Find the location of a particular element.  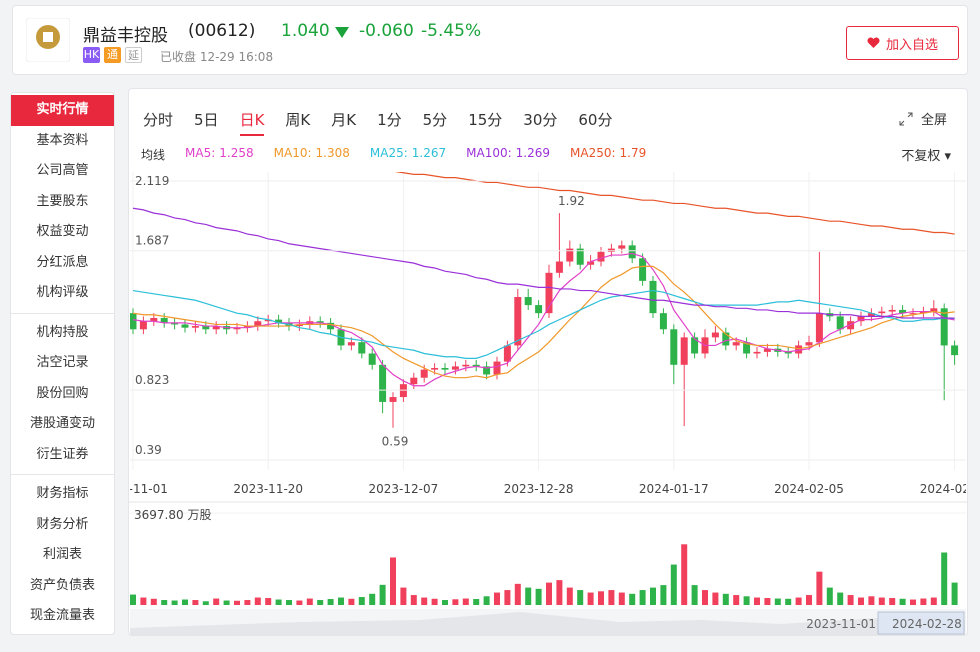

change-pct: -5.45% is located at coordinates (451, 31).